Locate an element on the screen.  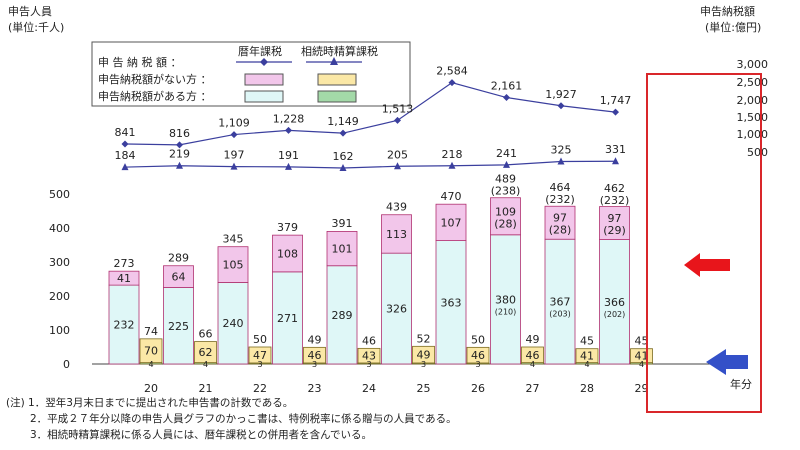
label-reki-with: 366 is located at coordinates (614, 302).